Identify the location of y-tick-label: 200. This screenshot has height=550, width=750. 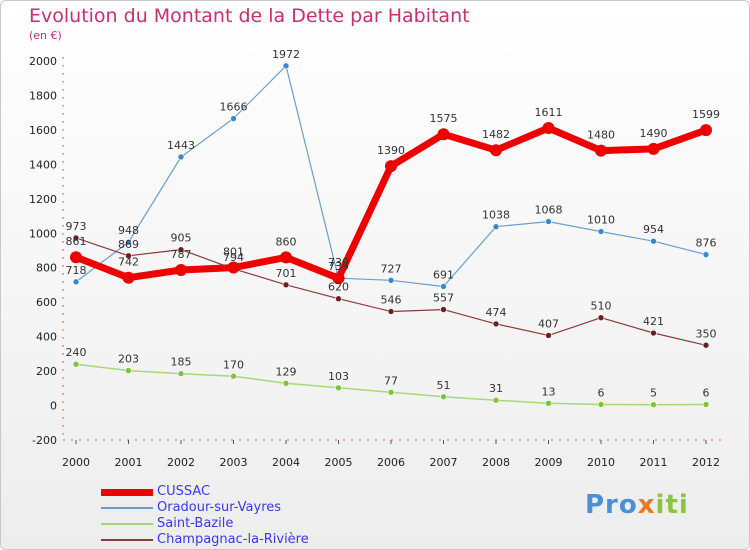
(46, 371).